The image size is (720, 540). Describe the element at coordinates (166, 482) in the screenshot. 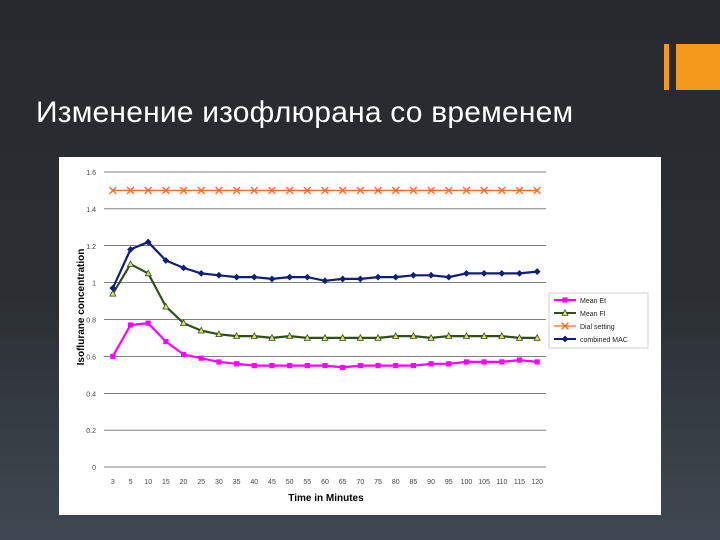

I see `x-tick-label: 15` at that location.